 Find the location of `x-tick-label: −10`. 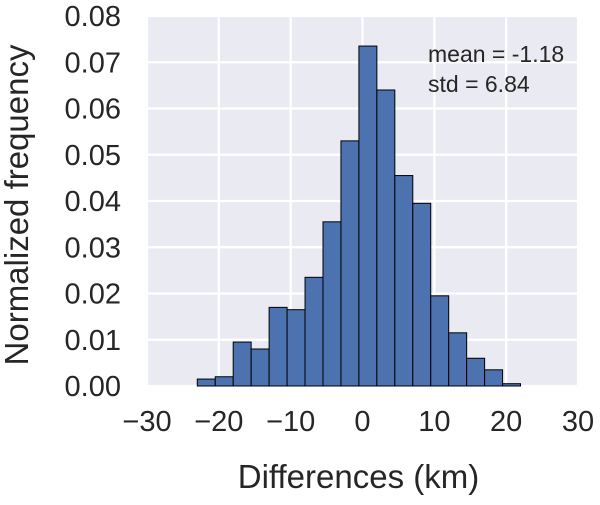

x-tick-label: −10 is located at coordinates (290, 422).